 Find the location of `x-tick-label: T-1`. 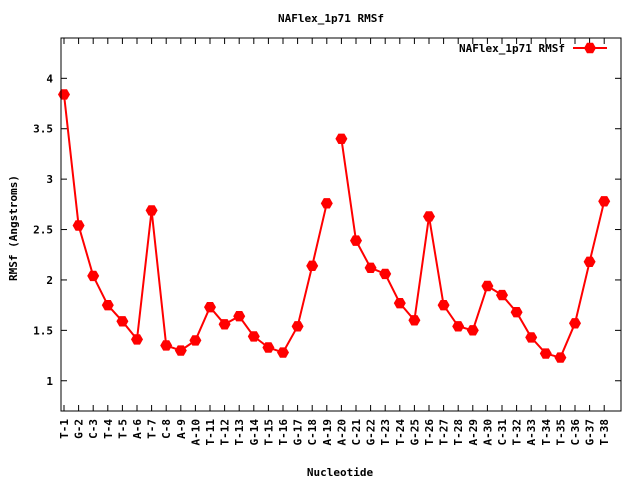

x-tick-label: T-1 is located at coordinates (64, 429).